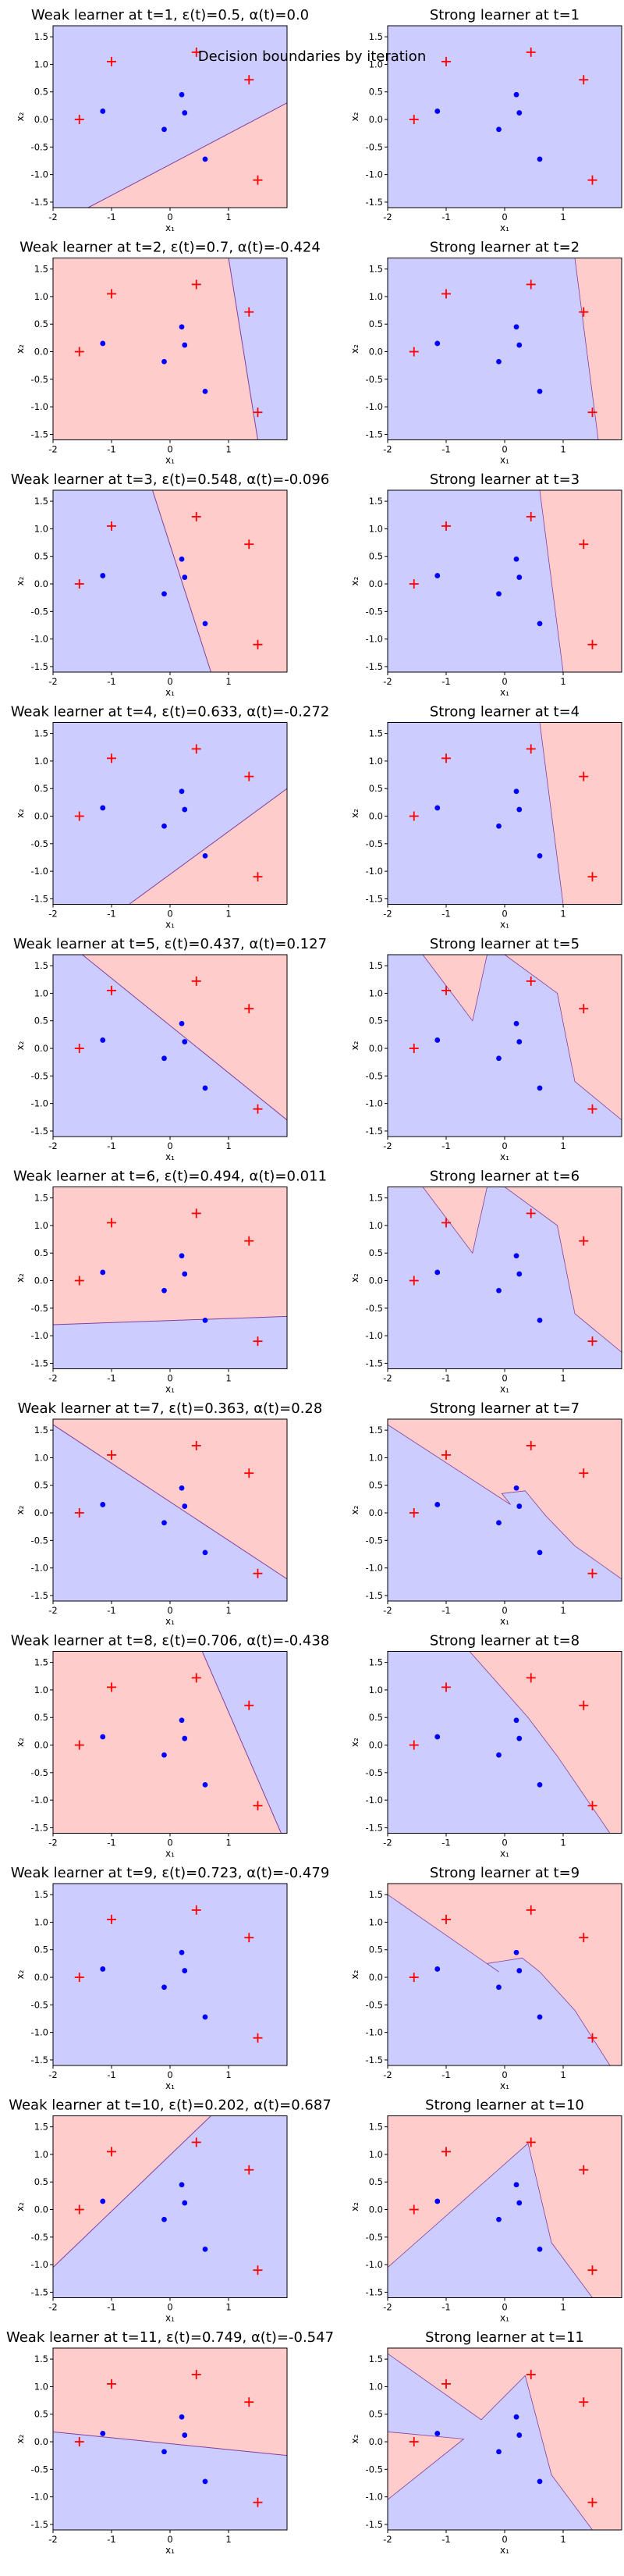 Image resolution: width=624 pixels, height=2576 pixels. What do you see at coordinates (21, 116) in the screenshot?
I see `weak-learner-t1-ylabel: x₂` at bounding box center [21, 116].